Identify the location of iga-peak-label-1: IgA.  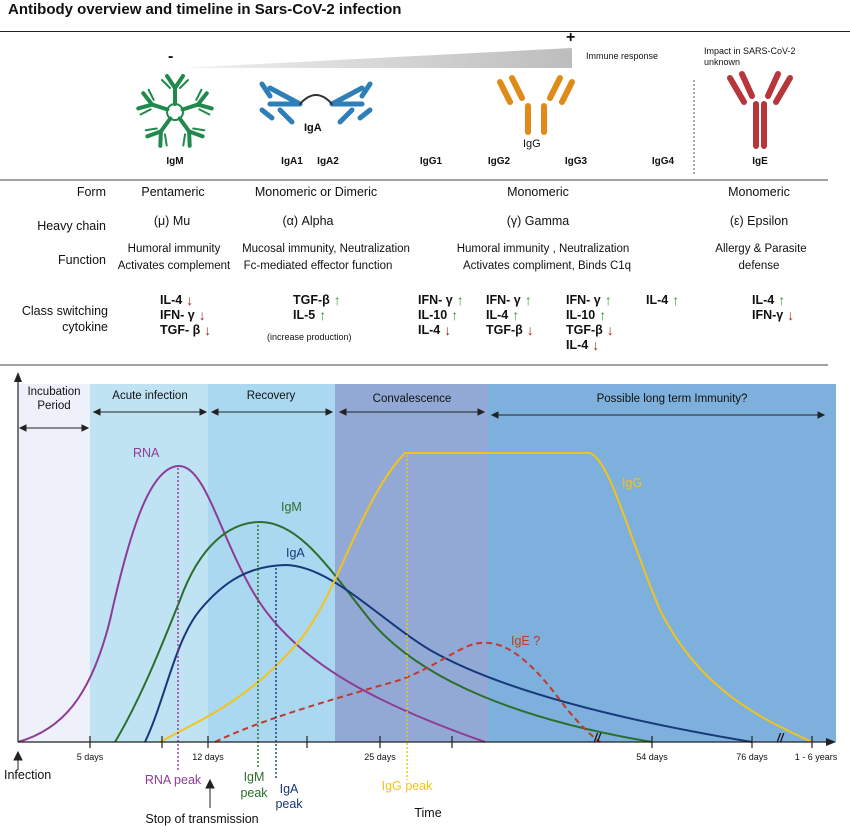
(289, 789).